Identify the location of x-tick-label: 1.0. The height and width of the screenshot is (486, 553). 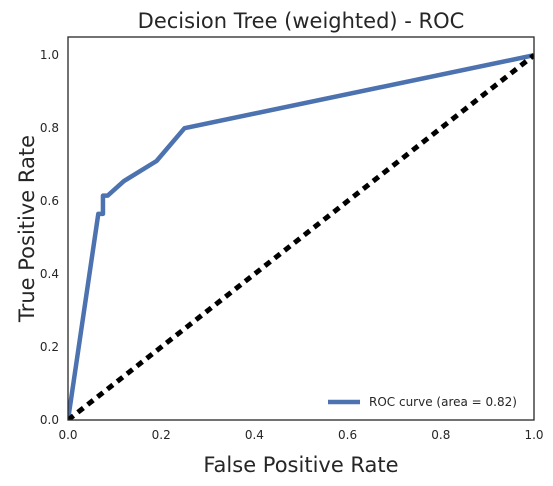
(533, 435).